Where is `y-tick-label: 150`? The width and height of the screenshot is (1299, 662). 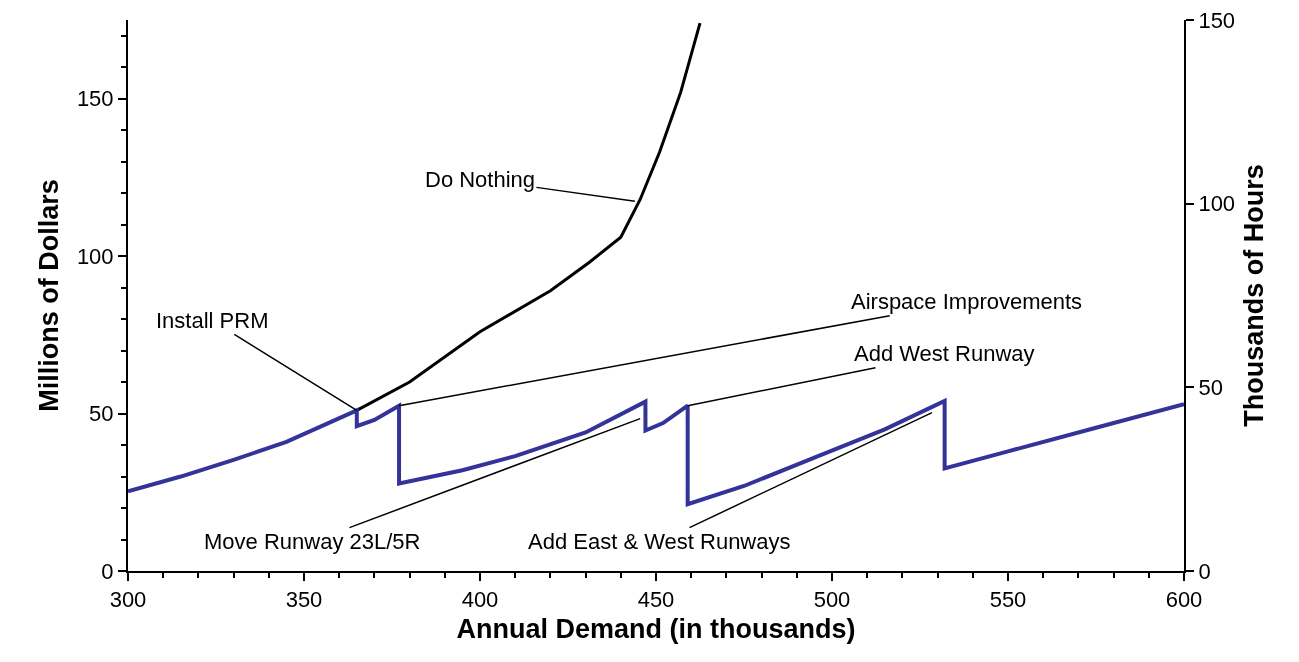 y-tick-label: 150 is located at coordinates (95, 99).